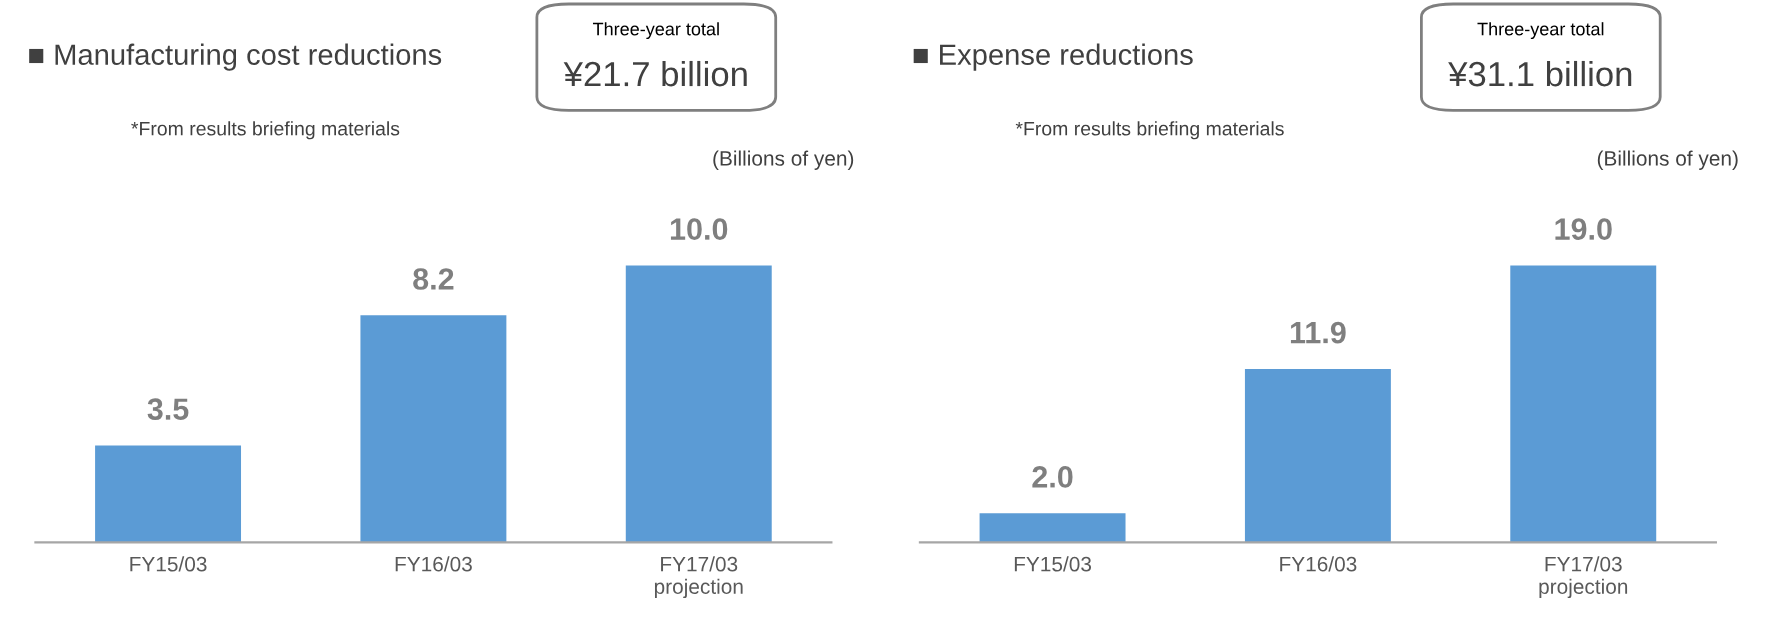  Describe the element at coordinates (433, 279) in the screenshot. I see `data-label: 8.2` at that location.